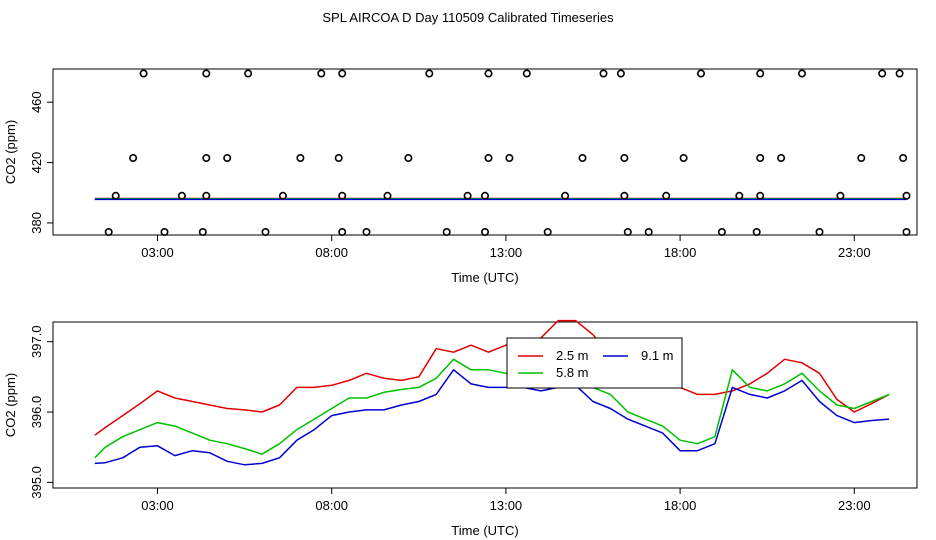 The image size is (936, 540). I want to click on top-x-axis-label: Time (UTC), so click(484, 277).